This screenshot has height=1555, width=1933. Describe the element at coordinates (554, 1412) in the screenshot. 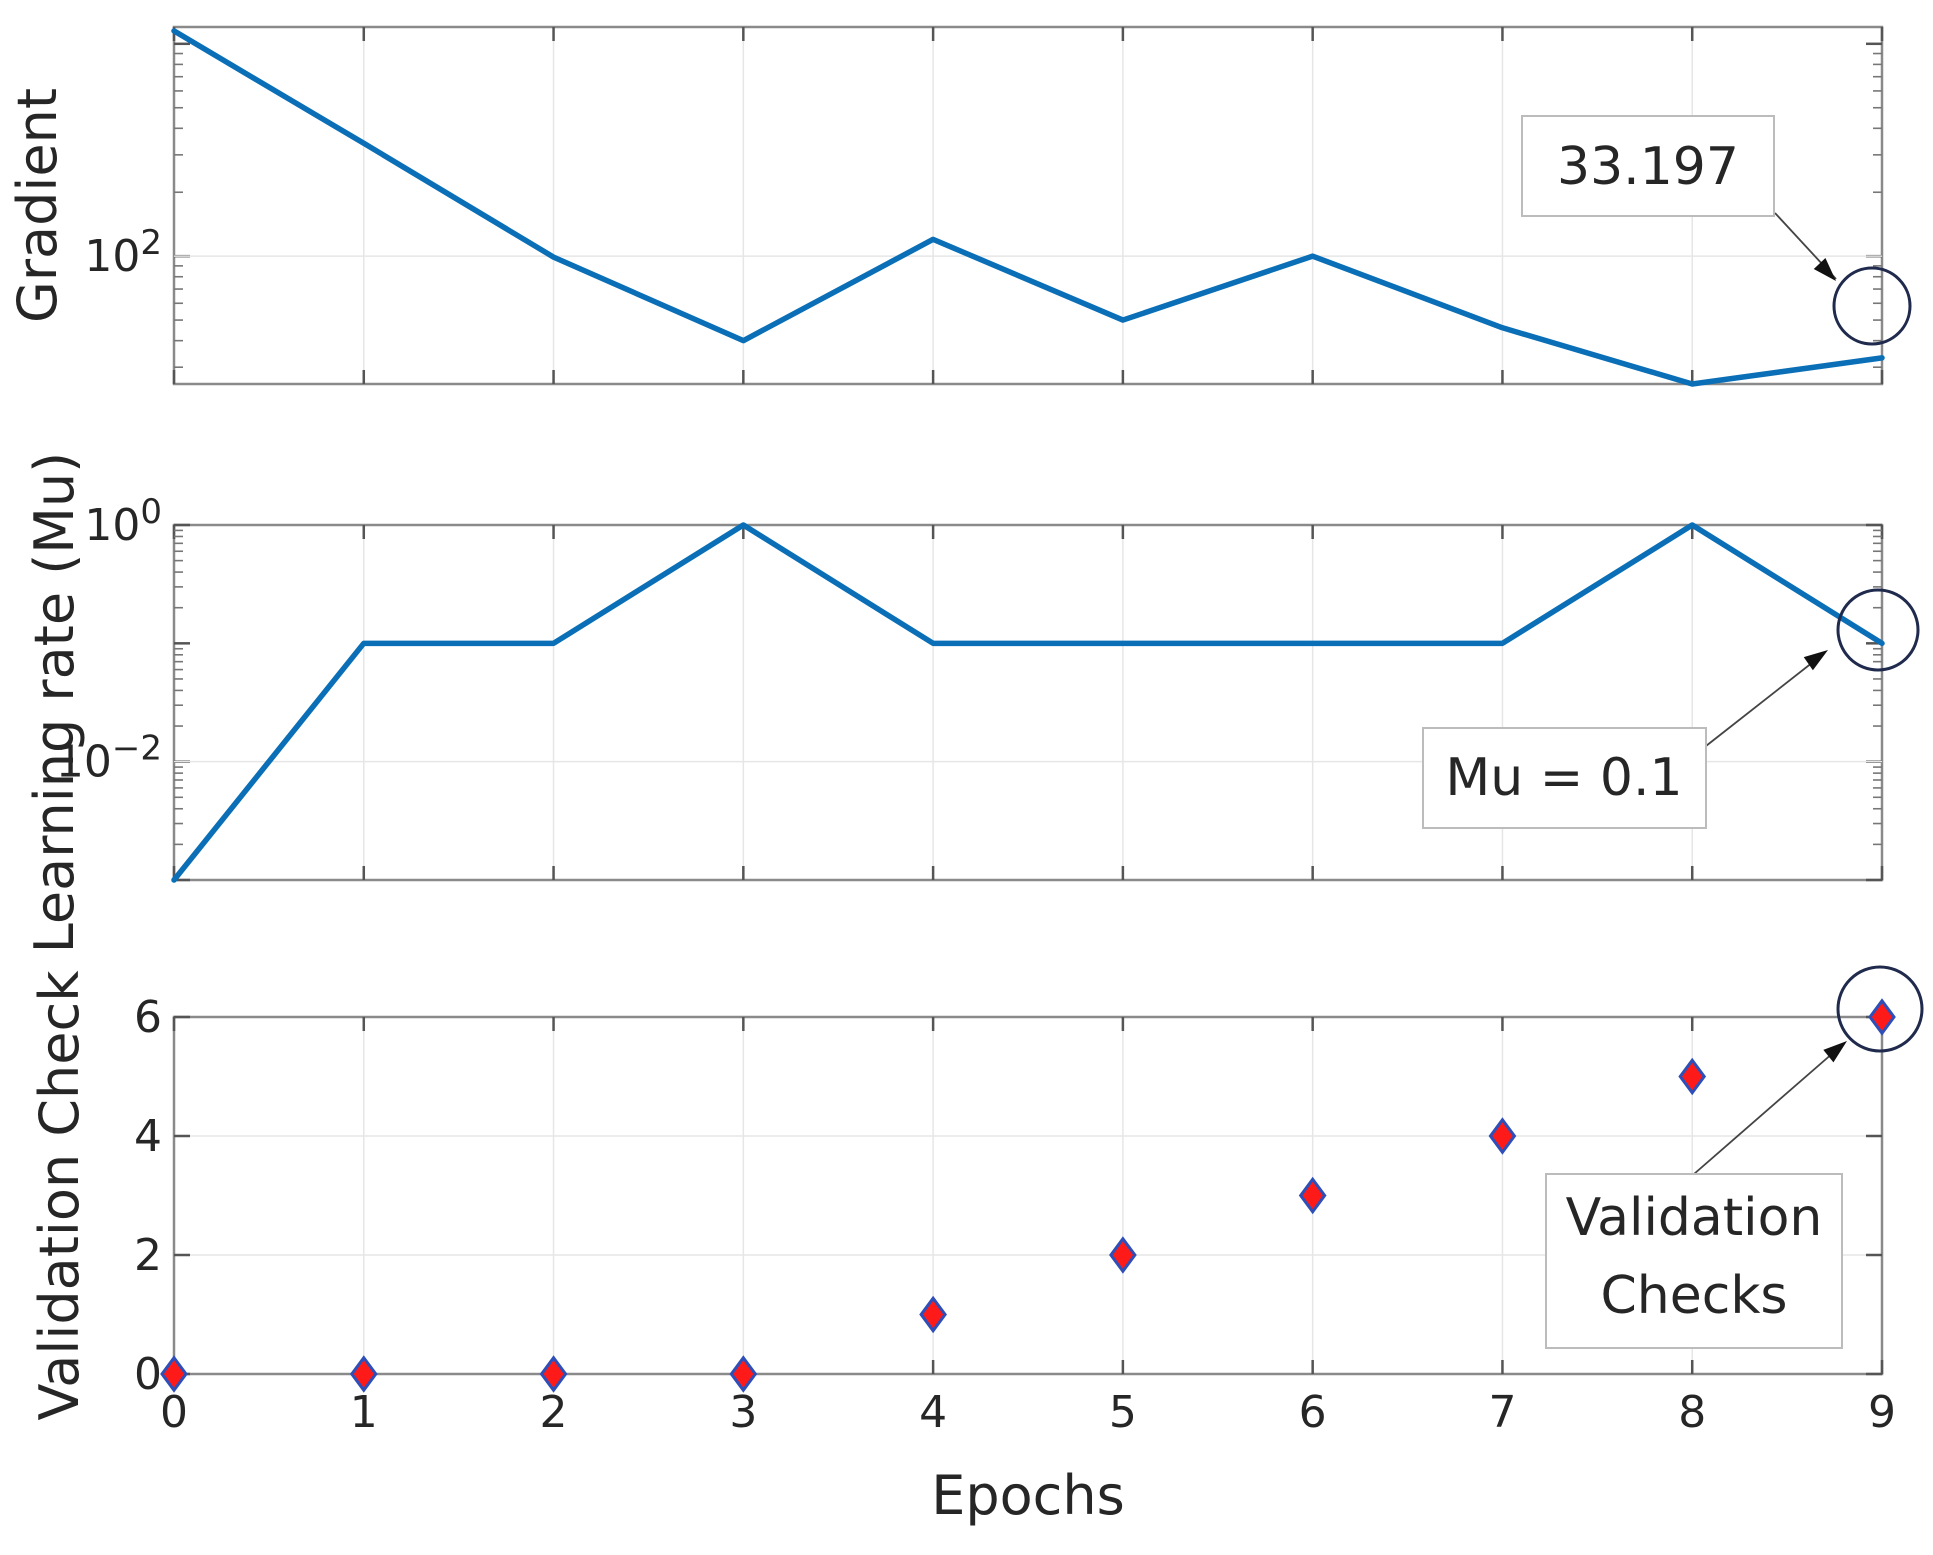

I see `x-tick-label: 2` at that location.